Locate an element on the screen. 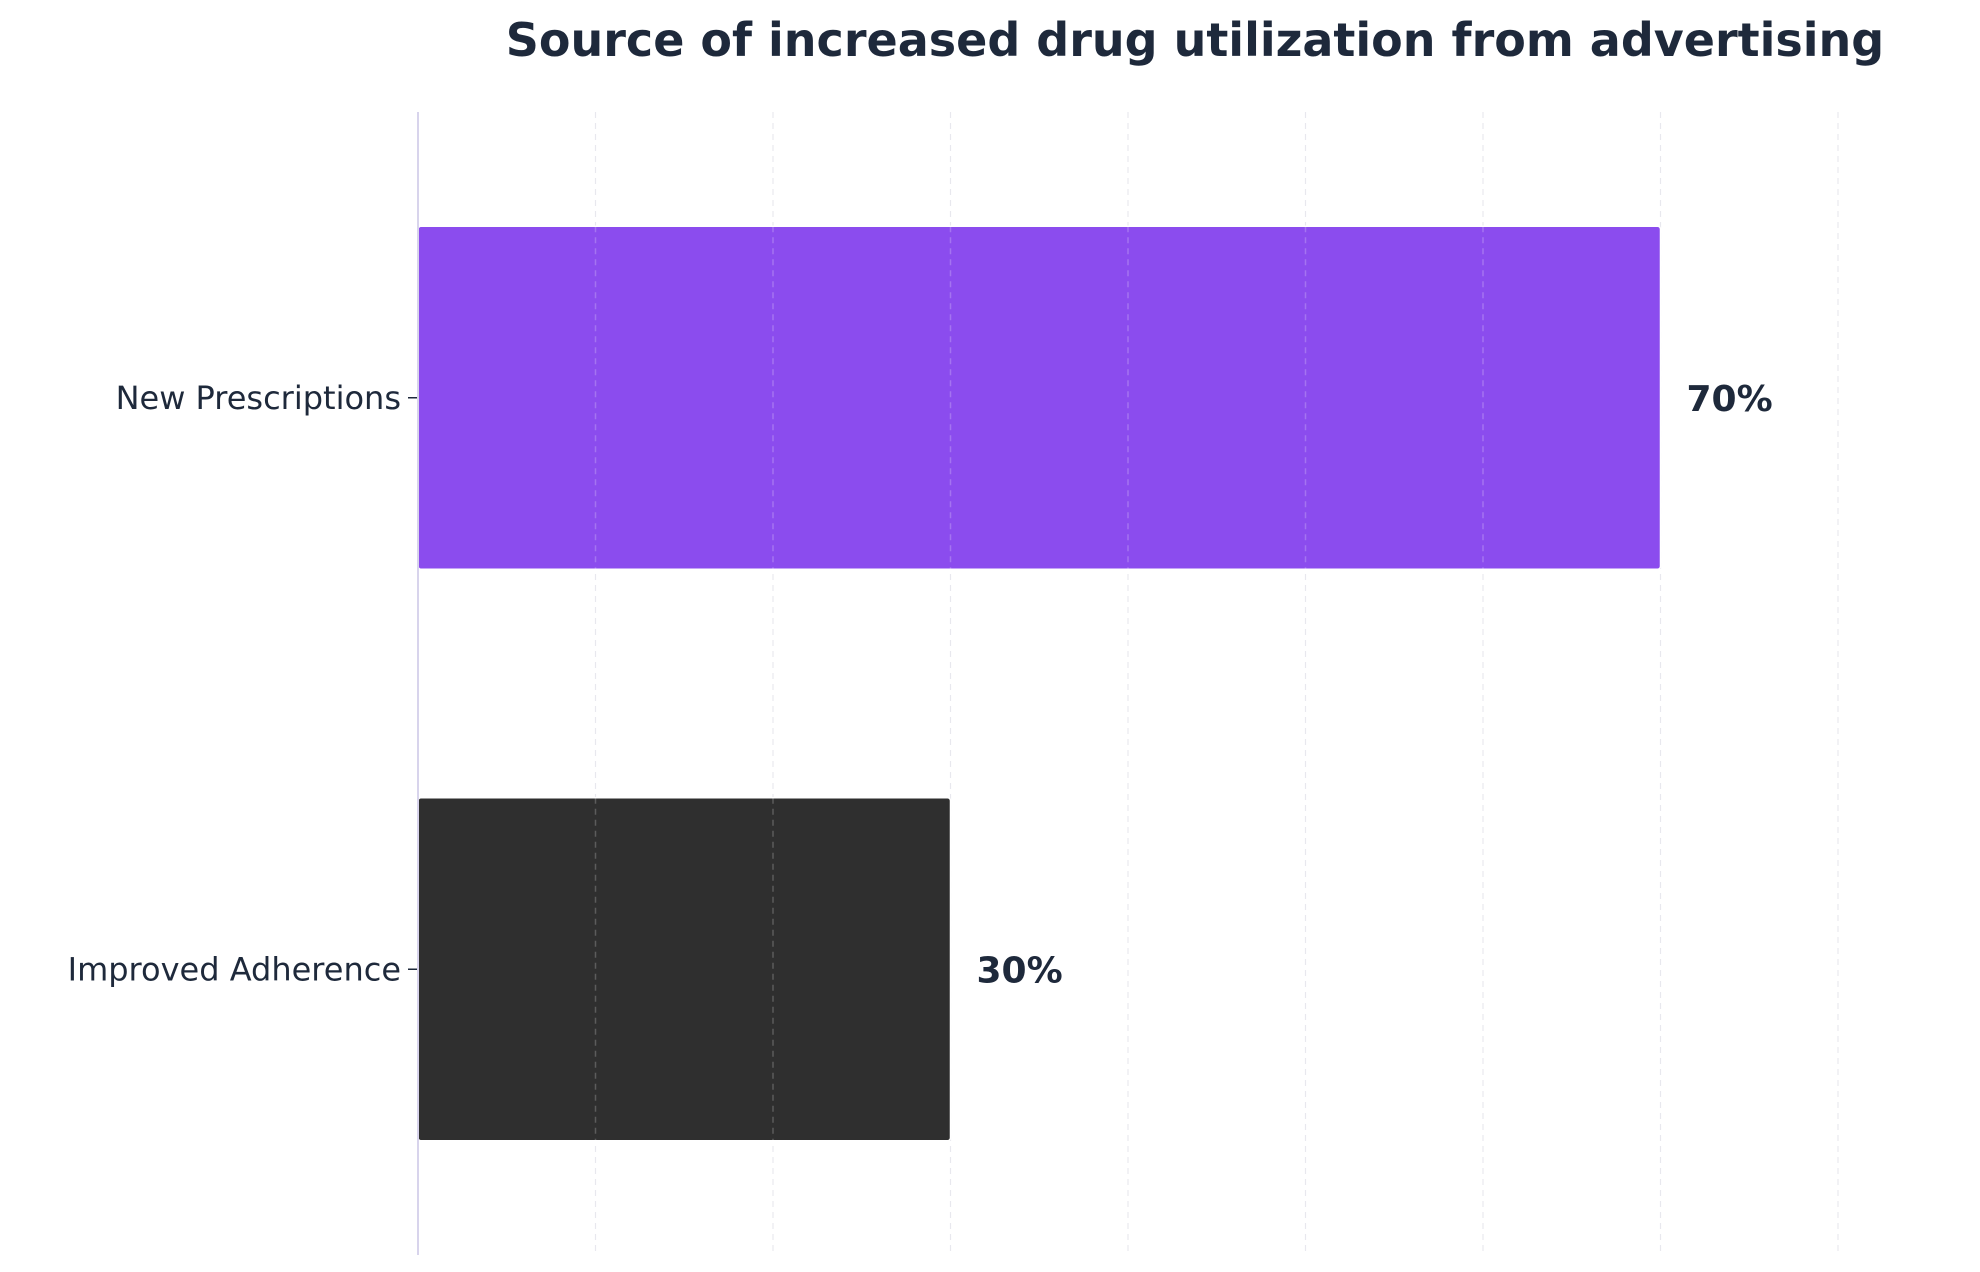 The image size is (1980, 1272). y-axis is located at coordinates (413, 683).